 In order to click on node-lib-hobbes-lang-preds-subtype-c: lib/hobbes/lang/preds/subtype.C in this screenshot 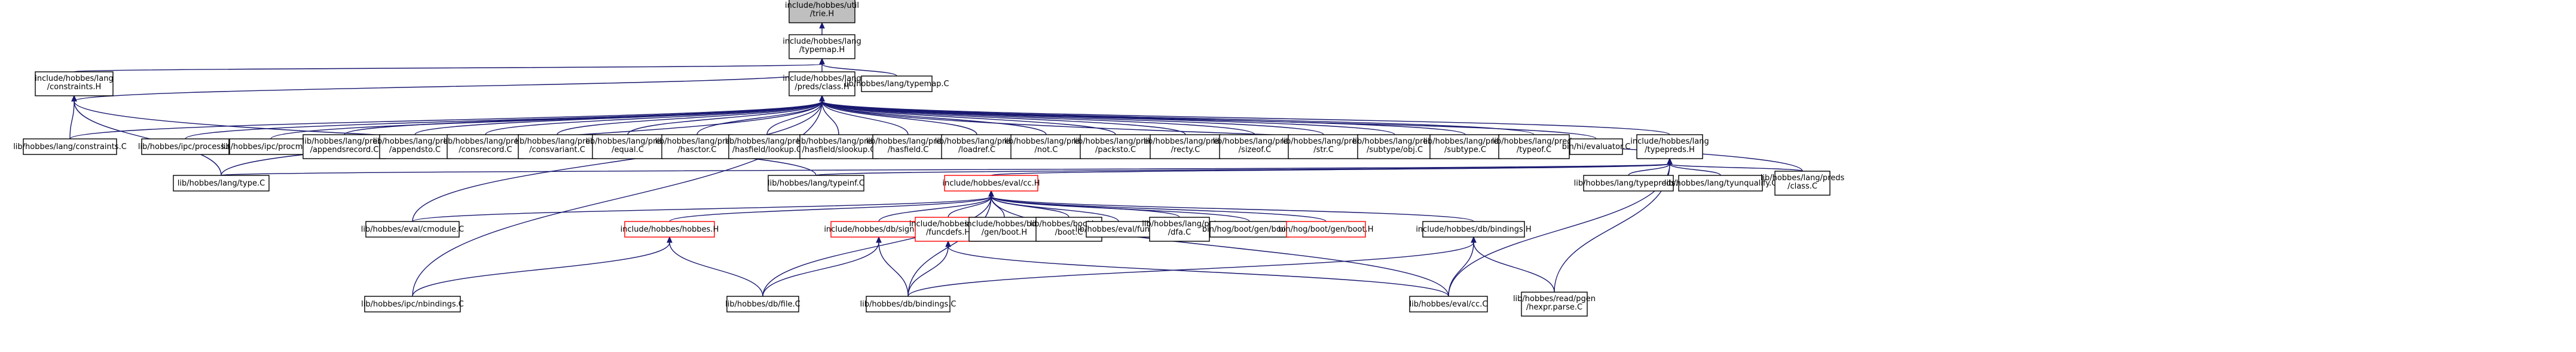, I will do `click(1466, 146)`.